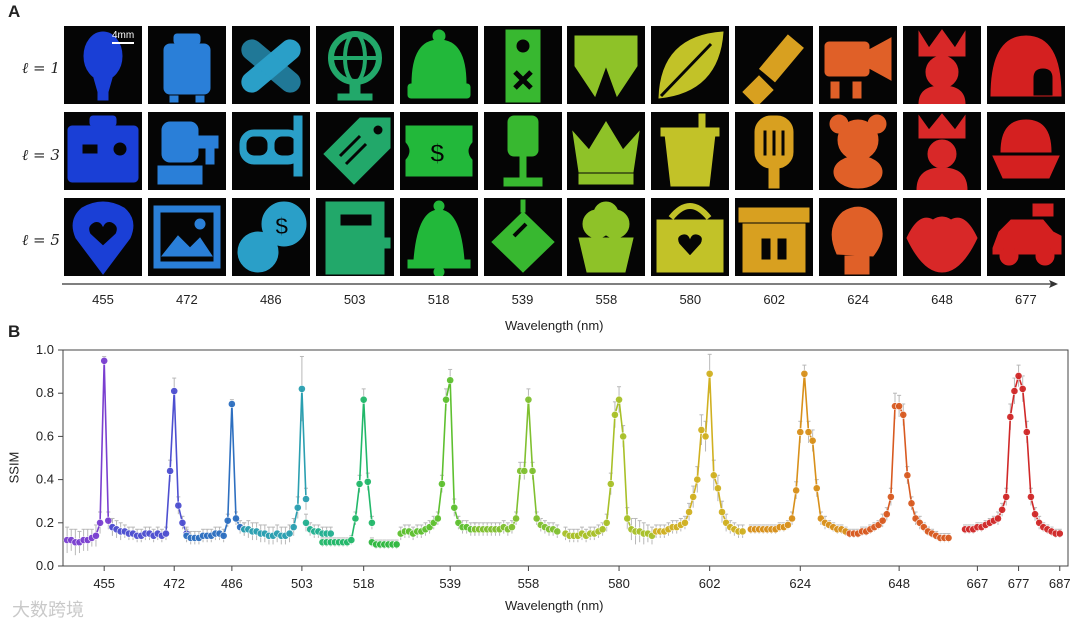 This screenshot has height=628, width=1080. Describe the element at coordinates (232, 583) in the screenshot. I see `x-tick-label: 486` at that location.